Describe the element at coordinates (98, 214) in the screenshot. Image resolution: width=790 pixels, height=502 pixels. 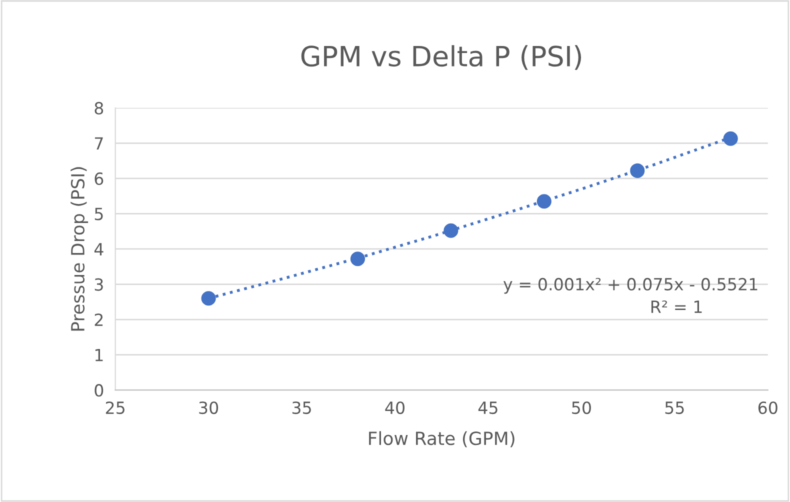
I see `y-tick-label: 5` at that location.